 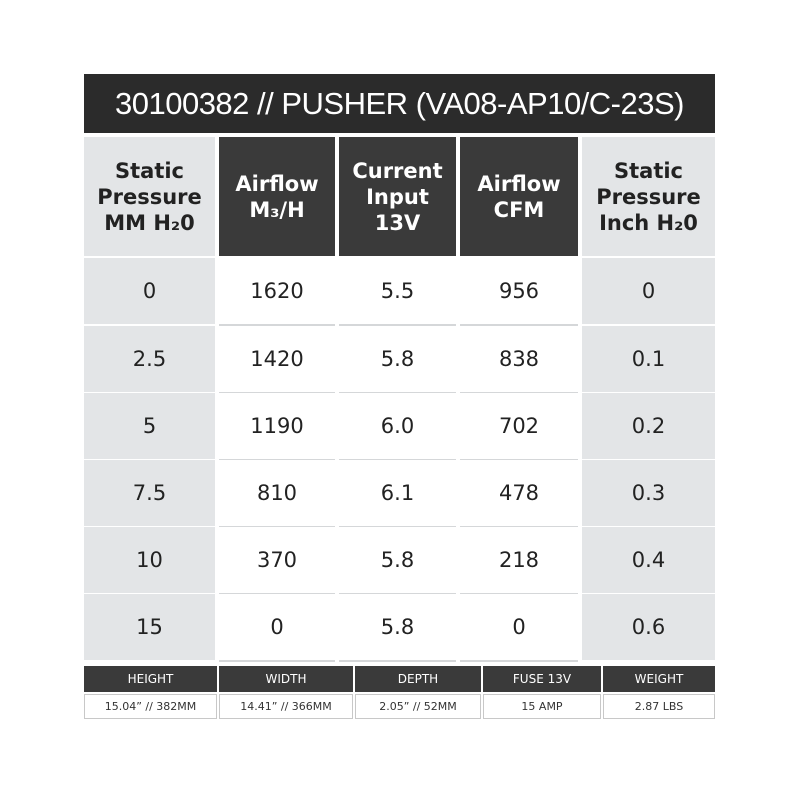 What do you see at coordinates (542, 706) in the screenshot?
I see `spec-value: 15 AMP` at bounding box center [542, 706].